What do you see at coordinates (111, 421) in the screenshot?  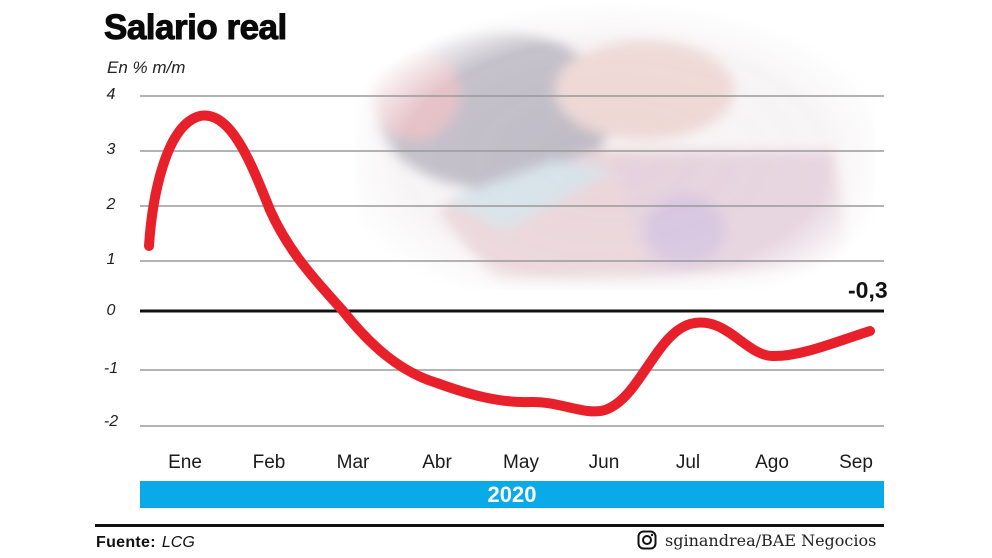 I see `y-tick-label: -2` at bounding box center [111, 421].